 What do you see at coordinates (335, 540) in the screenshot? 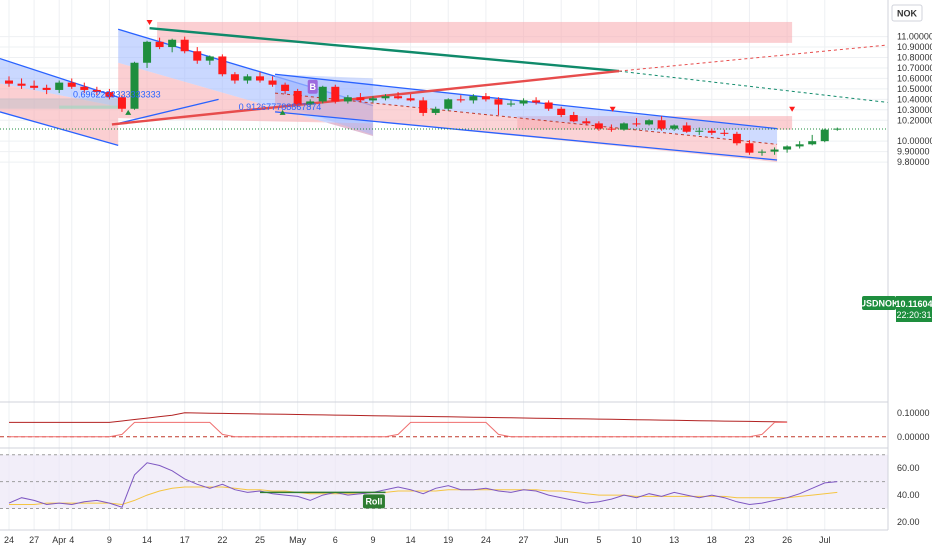
I see `time-tick-label: 6` at bounding box center [335, 540].